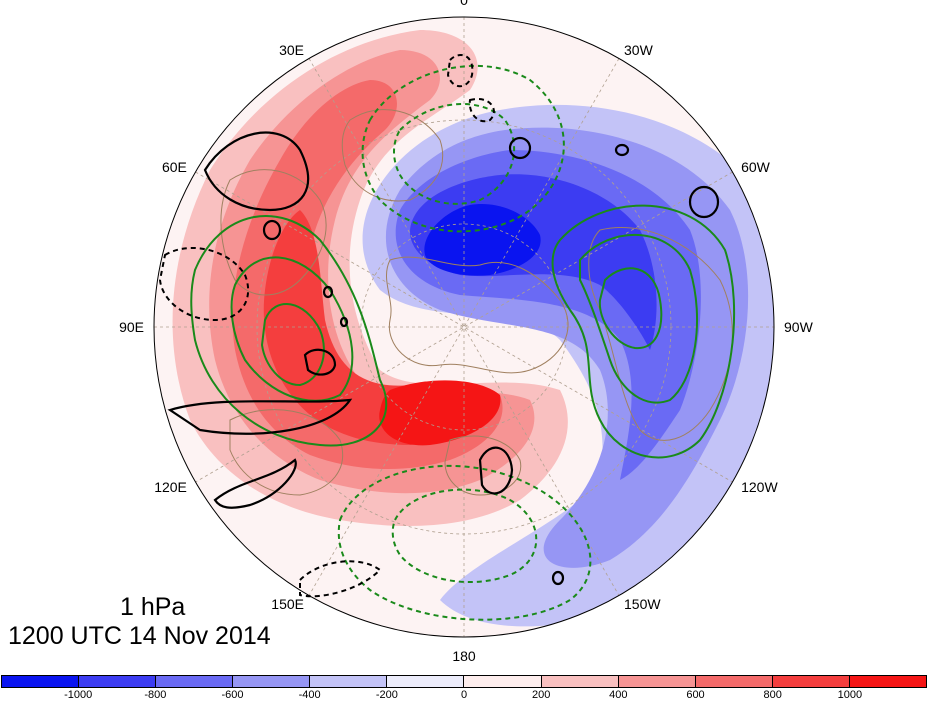  What do you see at coordinates (639, 50) in the screenshot?
I see `longitude-label: 30W` at bounding box center [639, 50].